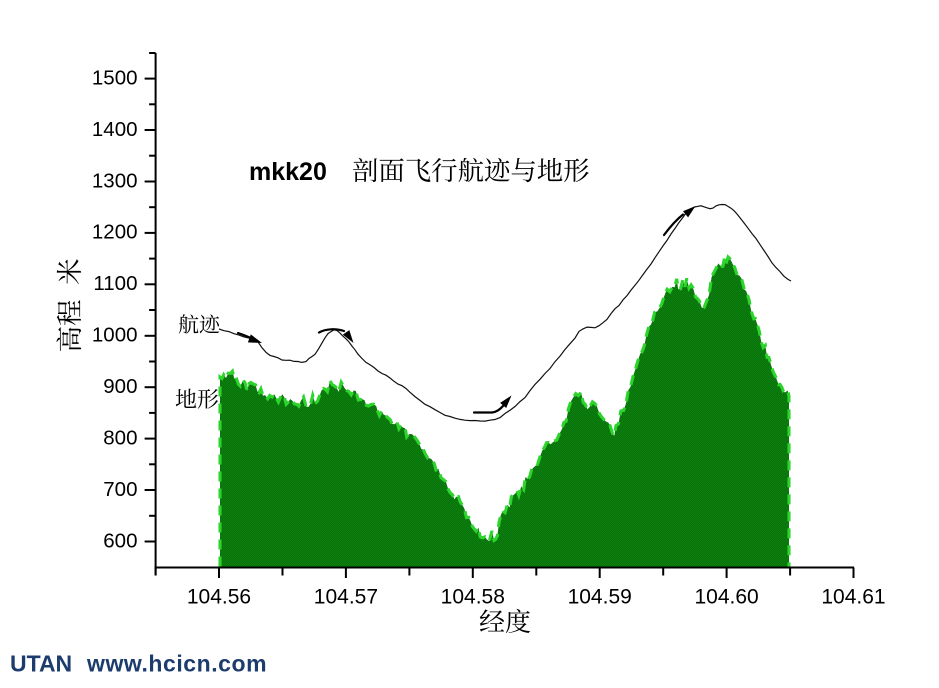 The width and height of the screenshot is (939, 688). I want to click on svg-text: 104.61, so click(853, 597).